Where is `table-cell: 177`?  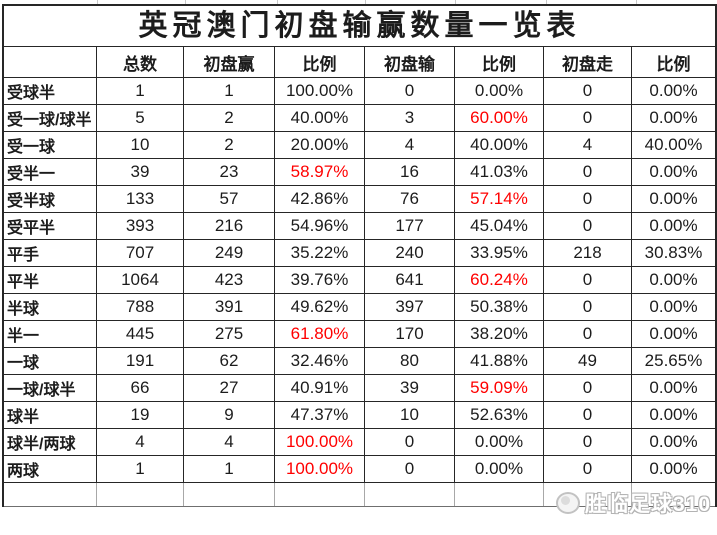
table-cell: 177 is located at coordinates (410, 226).